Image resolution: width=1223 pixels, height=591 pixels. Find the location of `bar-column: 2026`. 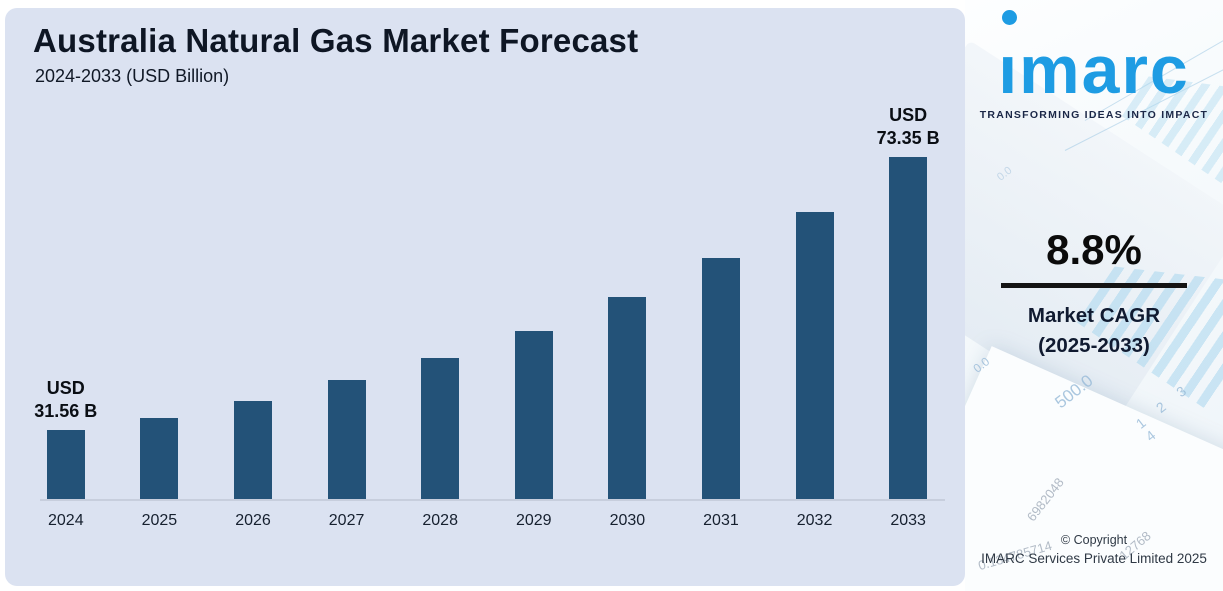

bar-column: 2026 is located at coordinates (253, 334).